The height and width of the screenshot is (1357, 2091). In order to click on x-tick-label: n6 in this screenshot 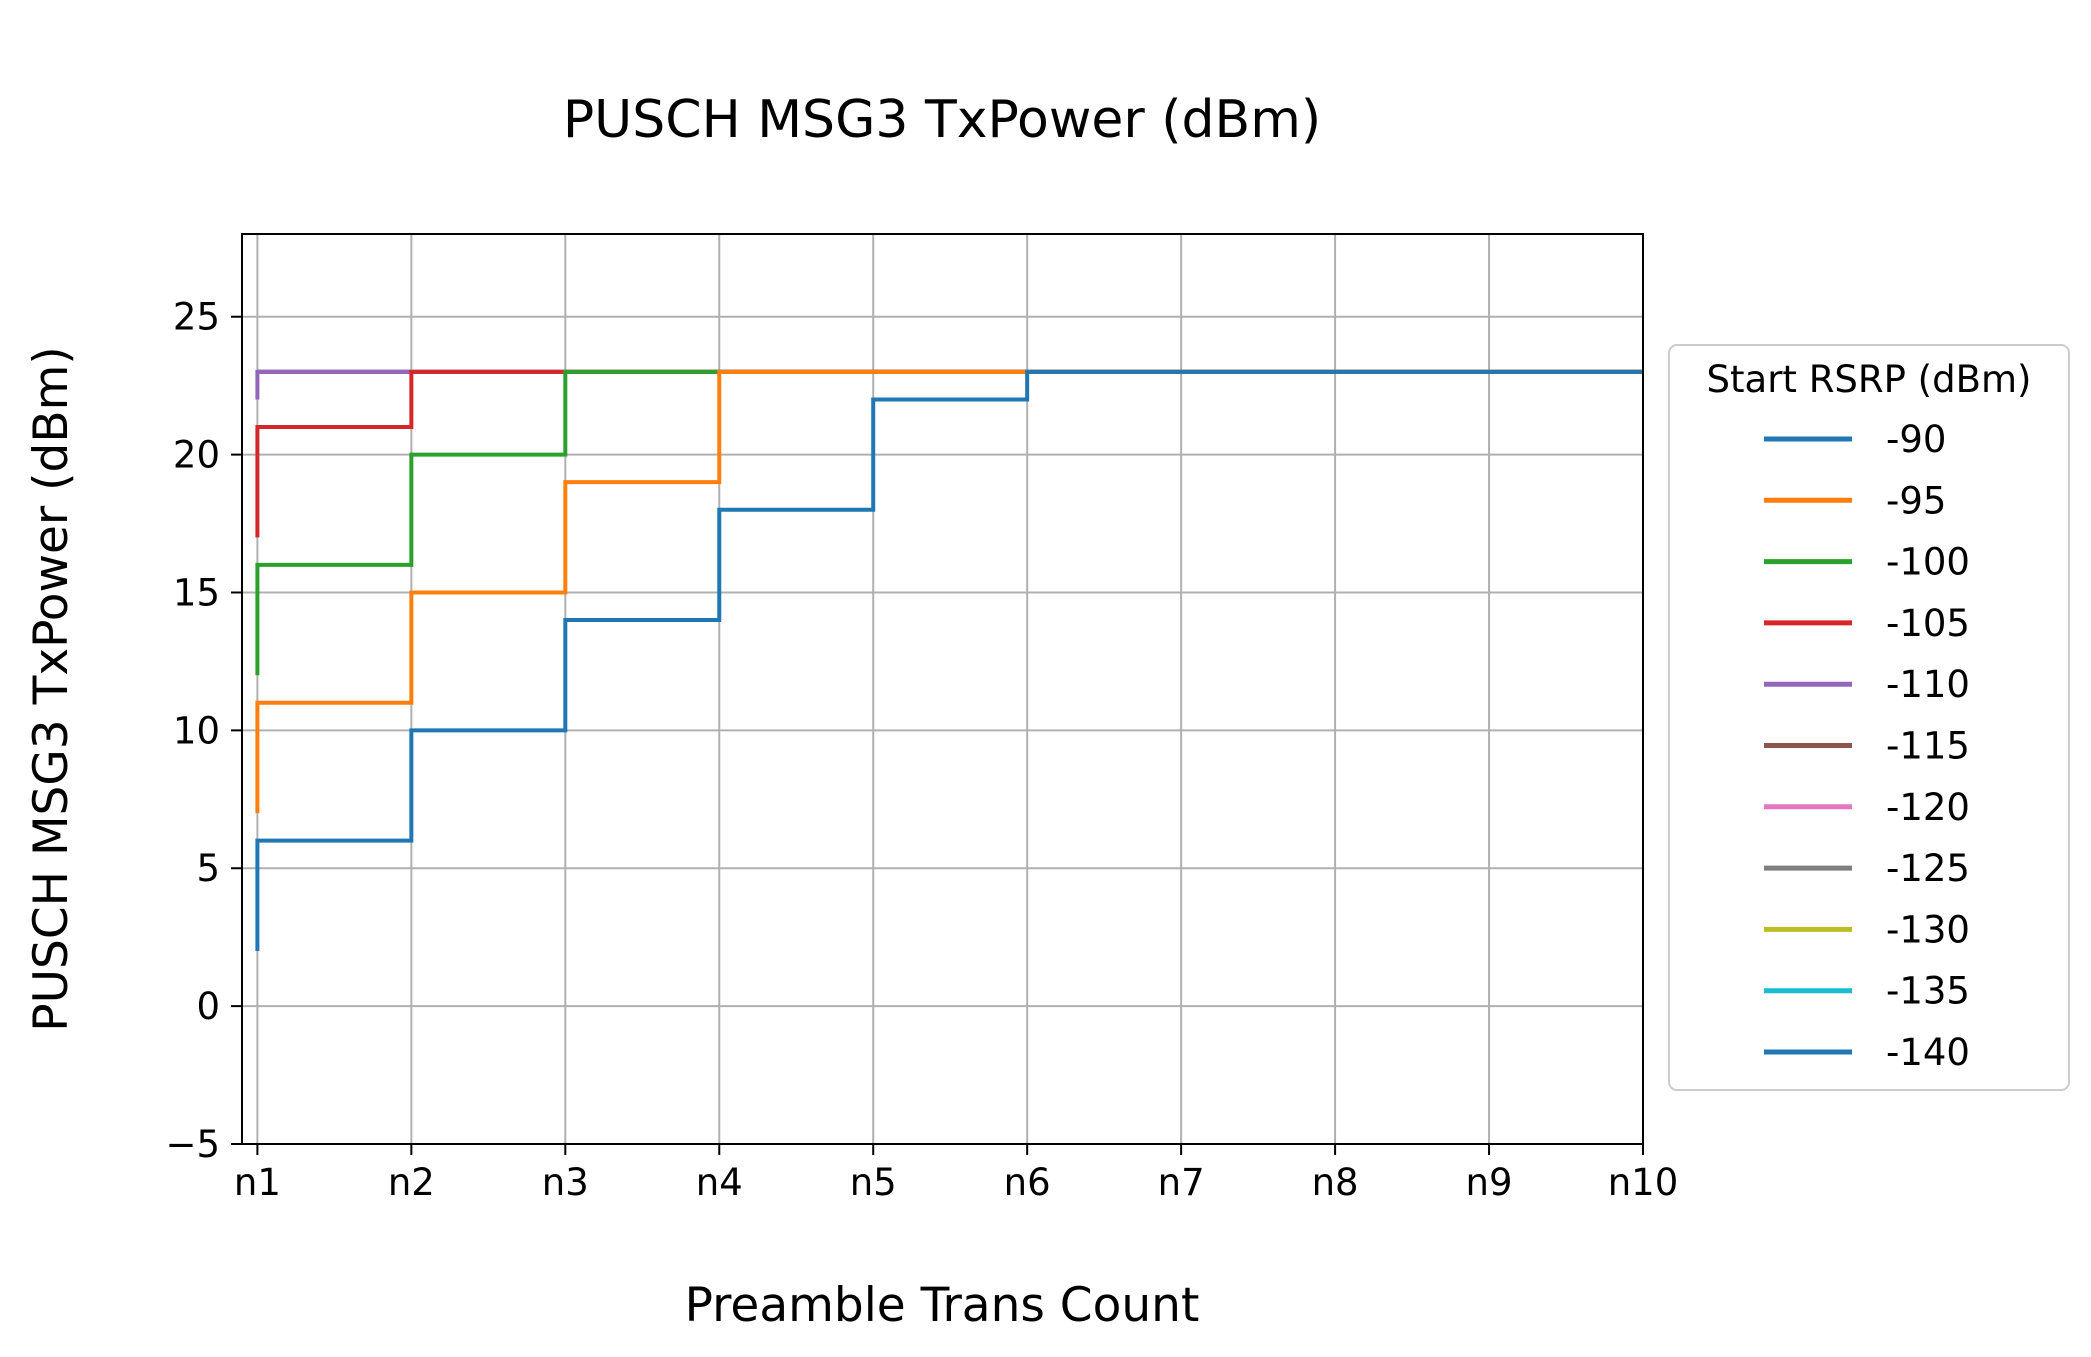, I will do `click(1027, 1182)`.